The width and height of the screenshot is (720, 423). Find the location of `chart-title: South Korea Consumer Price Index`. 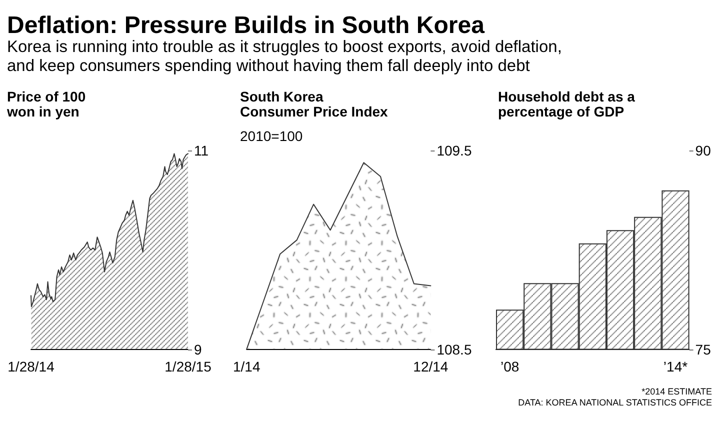

chart-title: South Korea Consumer Price Index is located at coordinates (314, 104).